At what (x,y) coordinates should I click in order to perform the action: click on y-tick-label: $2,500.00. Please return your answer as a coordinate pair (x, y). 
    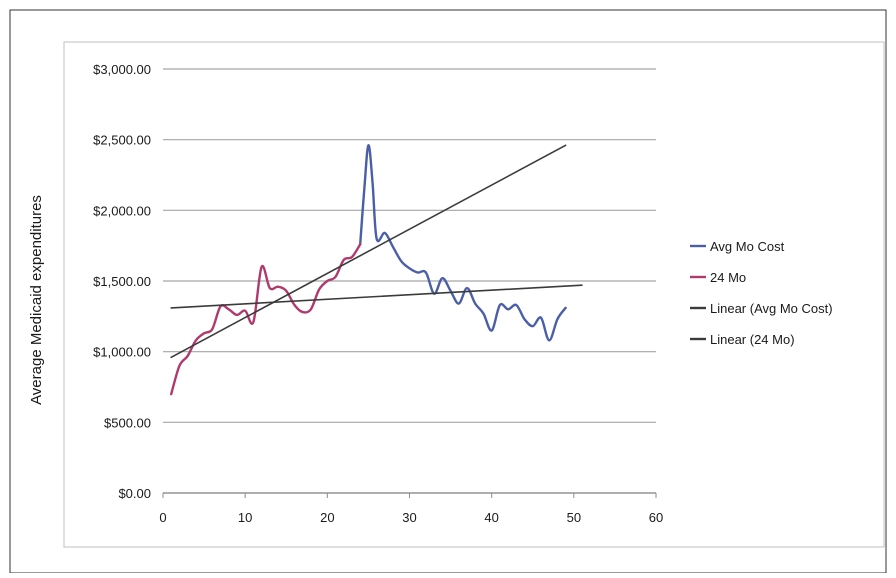
    Looking at the image, I should click on (122, 140).